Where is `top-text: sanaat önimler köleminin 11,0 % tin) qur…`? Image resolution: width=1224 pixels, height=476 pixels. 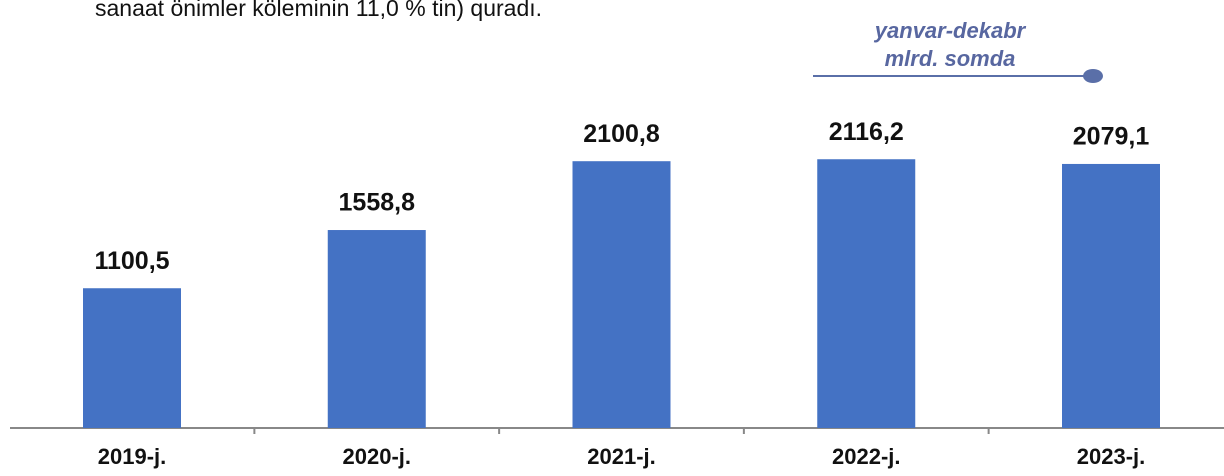
top-text: sanaat önimler köleminin 11,0 % tin) qur… is located at coordinates (318, 10).